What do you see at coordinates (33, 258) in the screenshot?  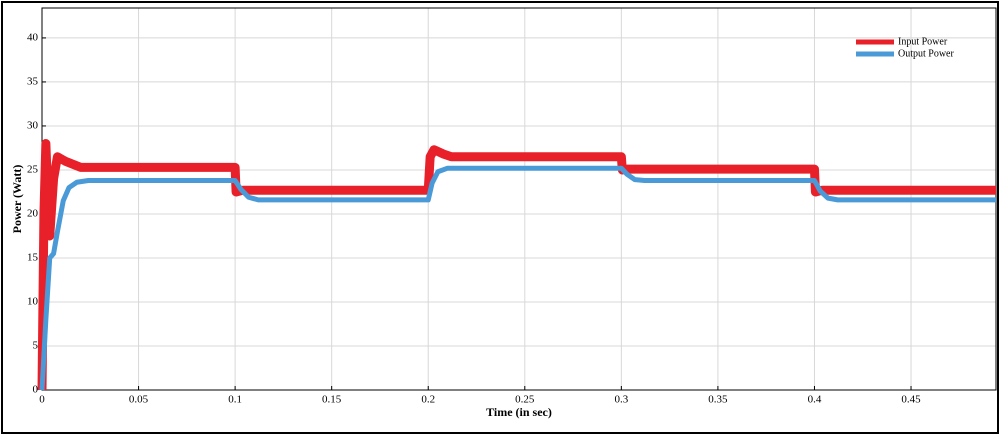 I see `y-tick-label: 15` at bounding box center [33, 258].